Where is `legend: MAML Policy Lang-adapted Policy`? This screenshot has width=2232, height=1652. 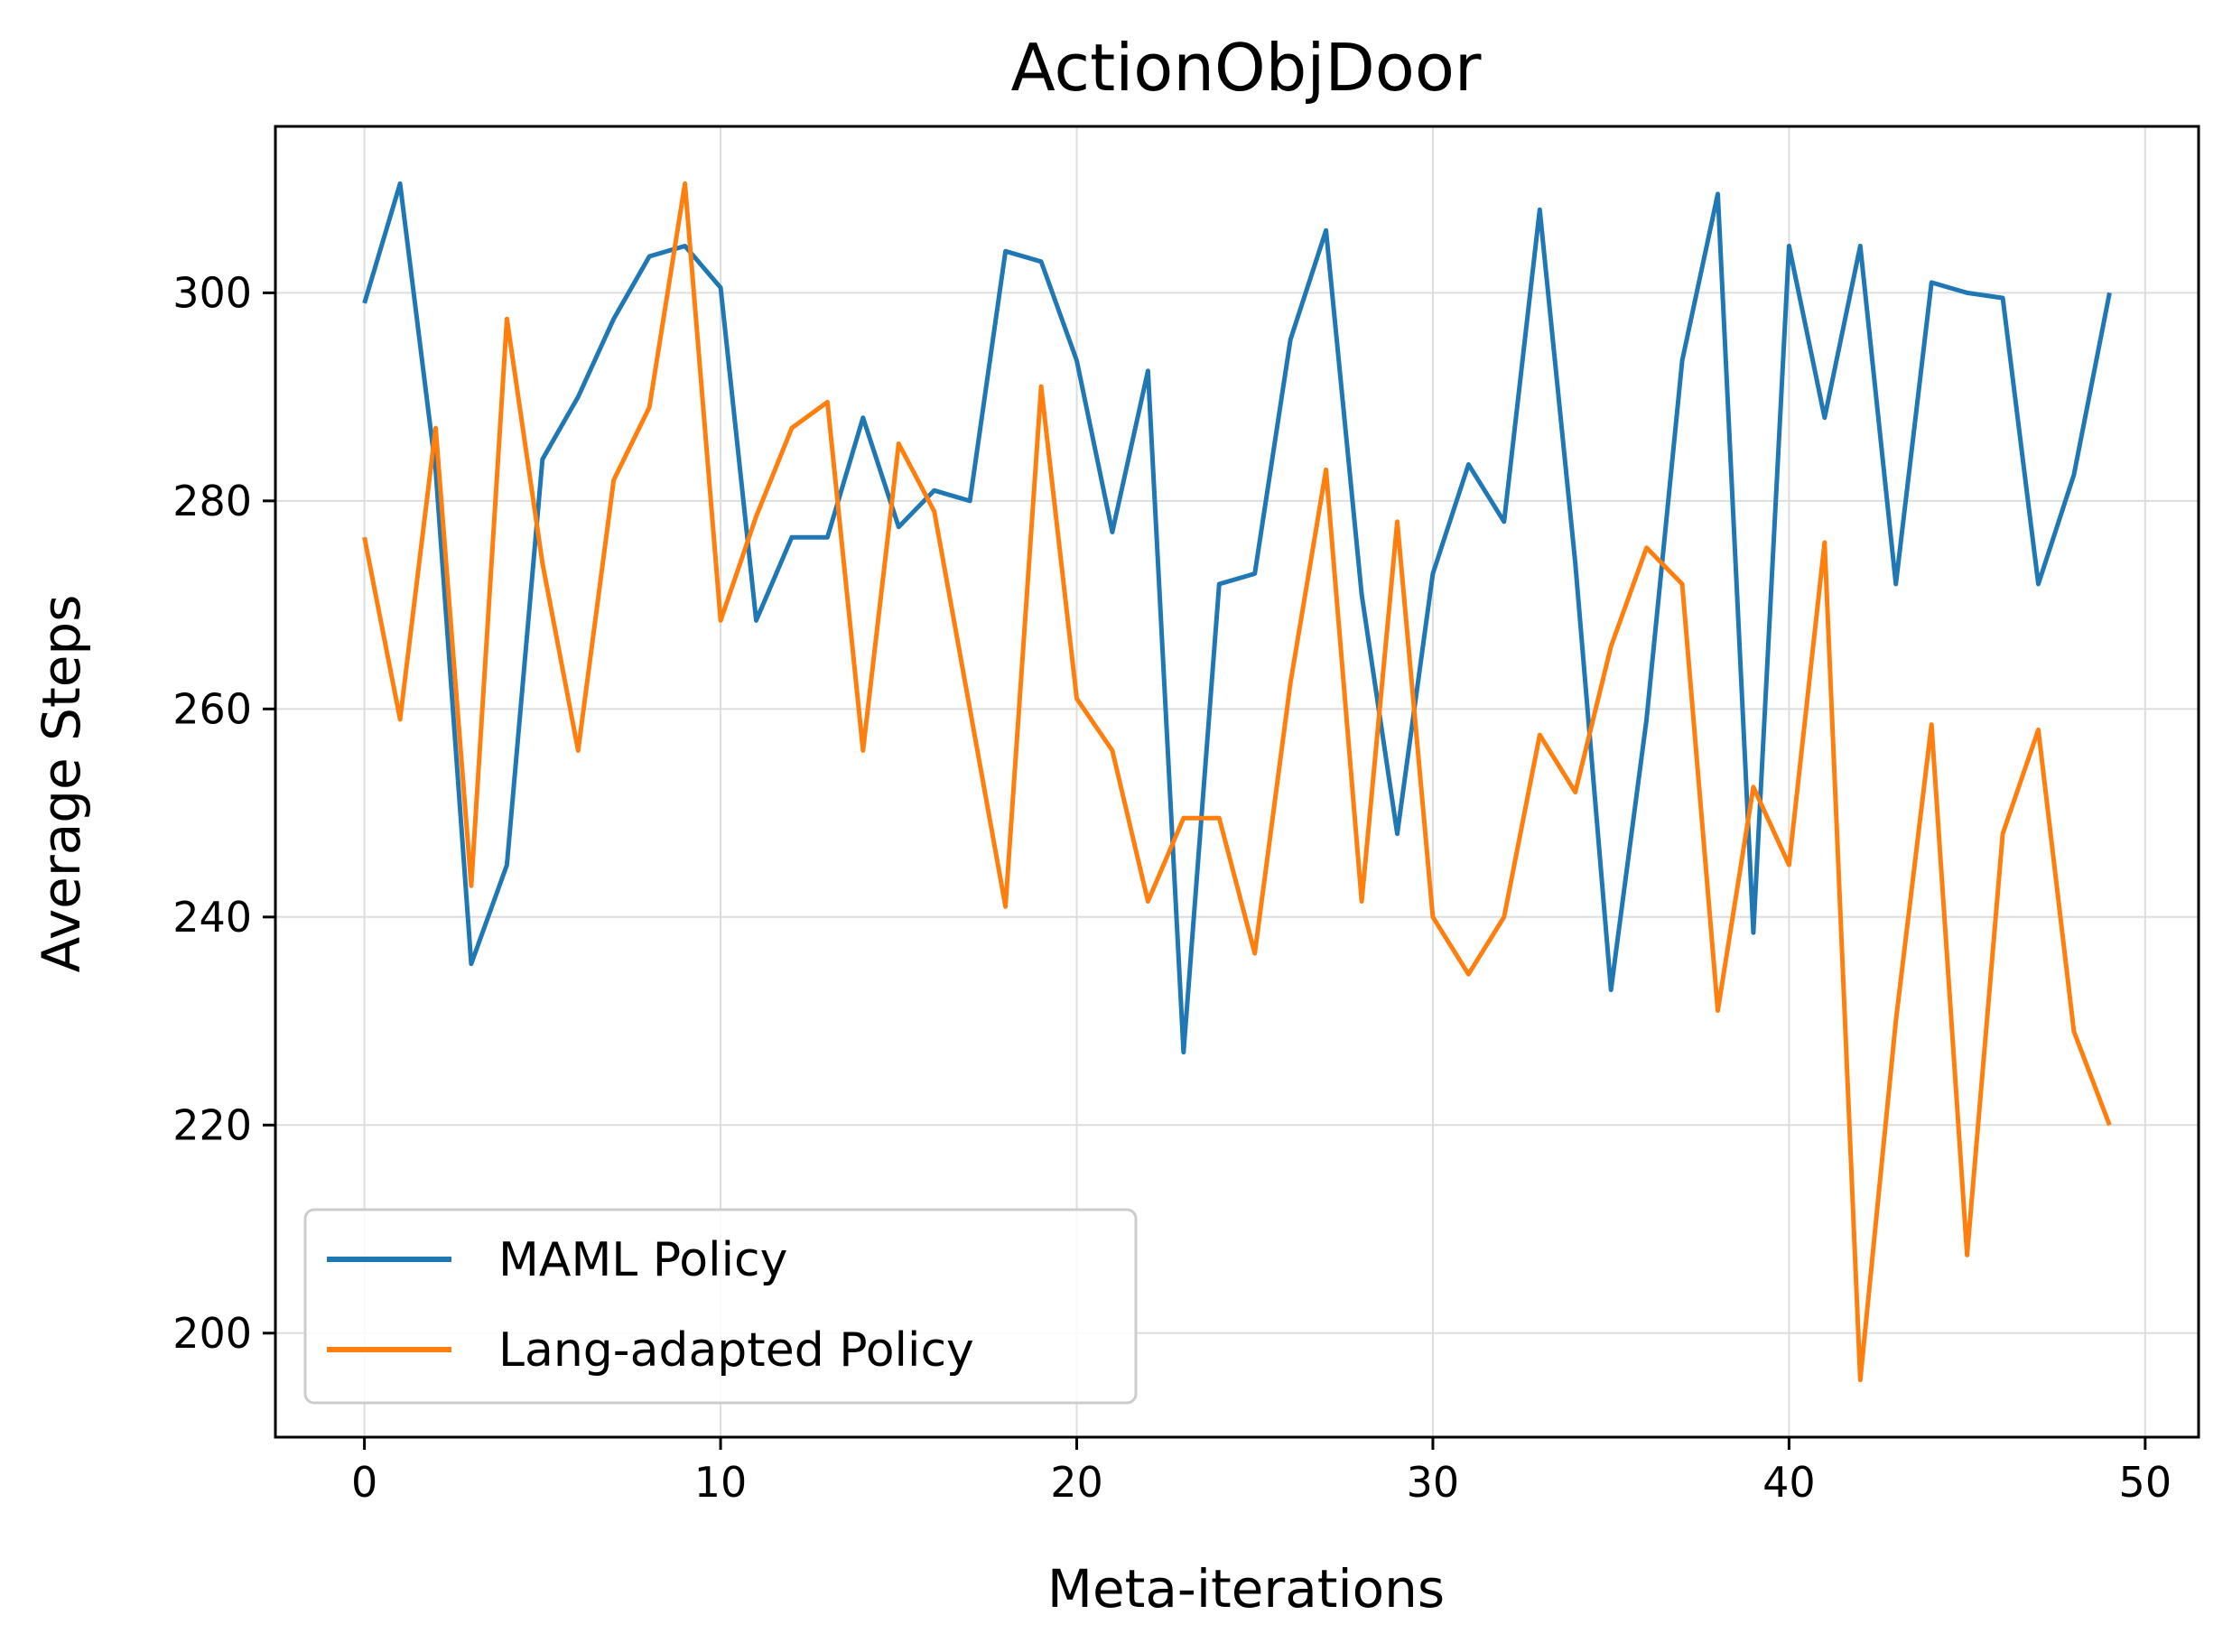
legend: MAML Policy Lang-adapted Policy is located at coordinates (720, 1306).